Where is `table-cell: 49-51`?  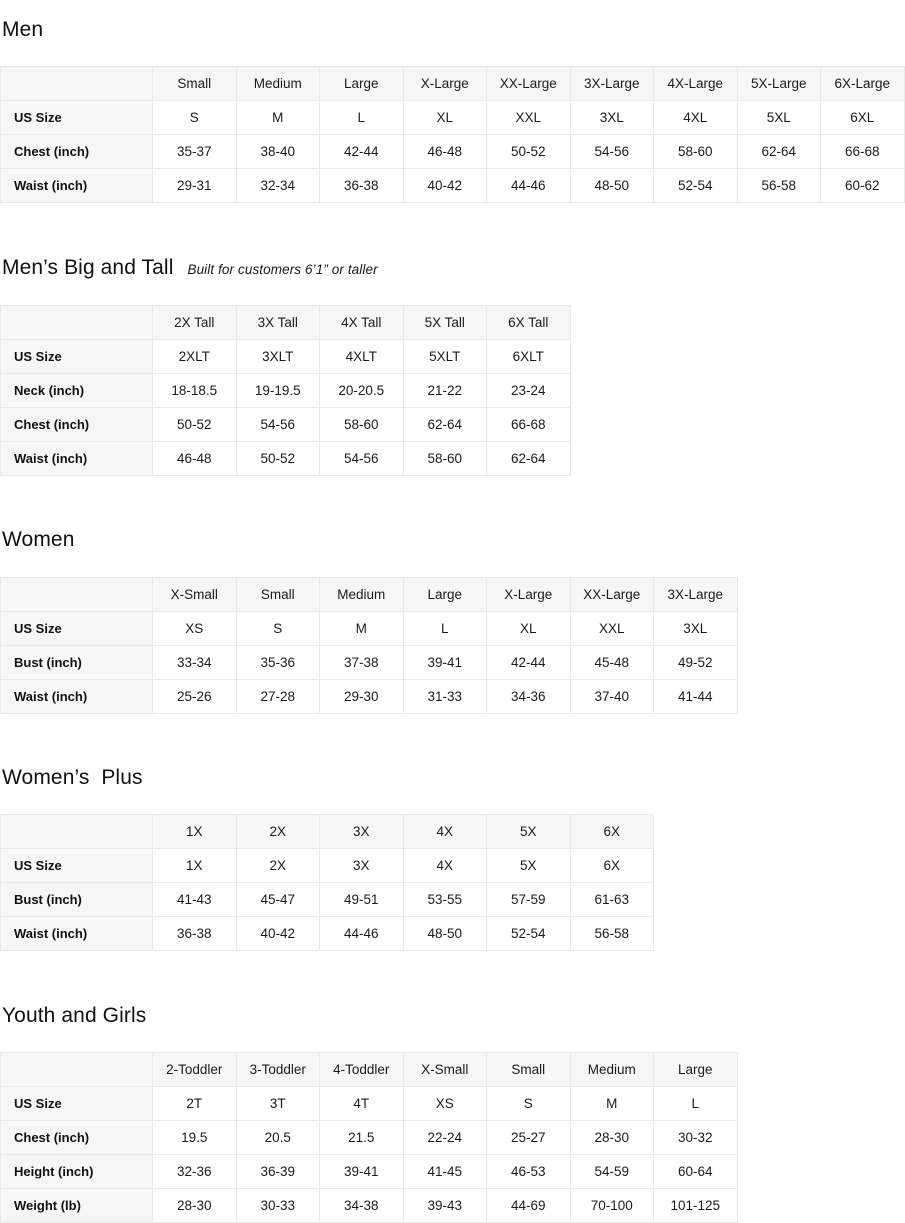
table-cell: 49-51 is located at coordinates (361, 900).